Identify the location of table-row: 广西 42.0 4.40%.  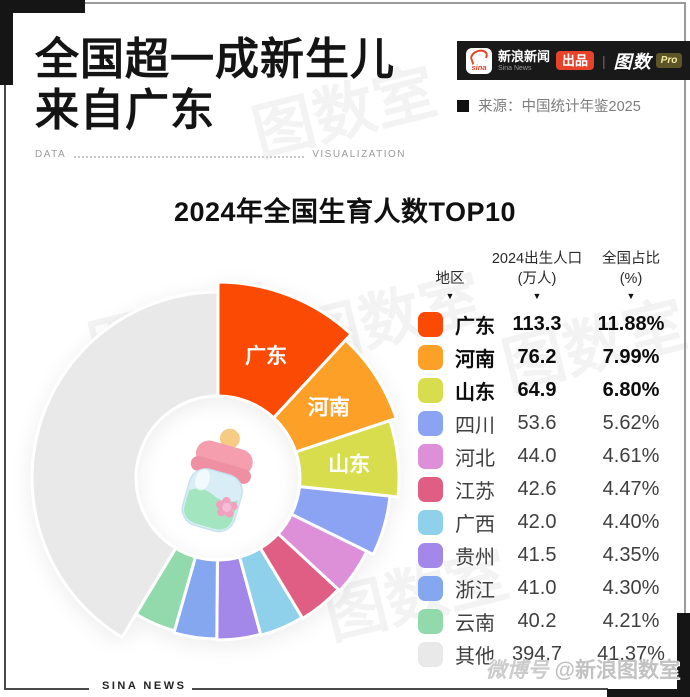
(544, 522).